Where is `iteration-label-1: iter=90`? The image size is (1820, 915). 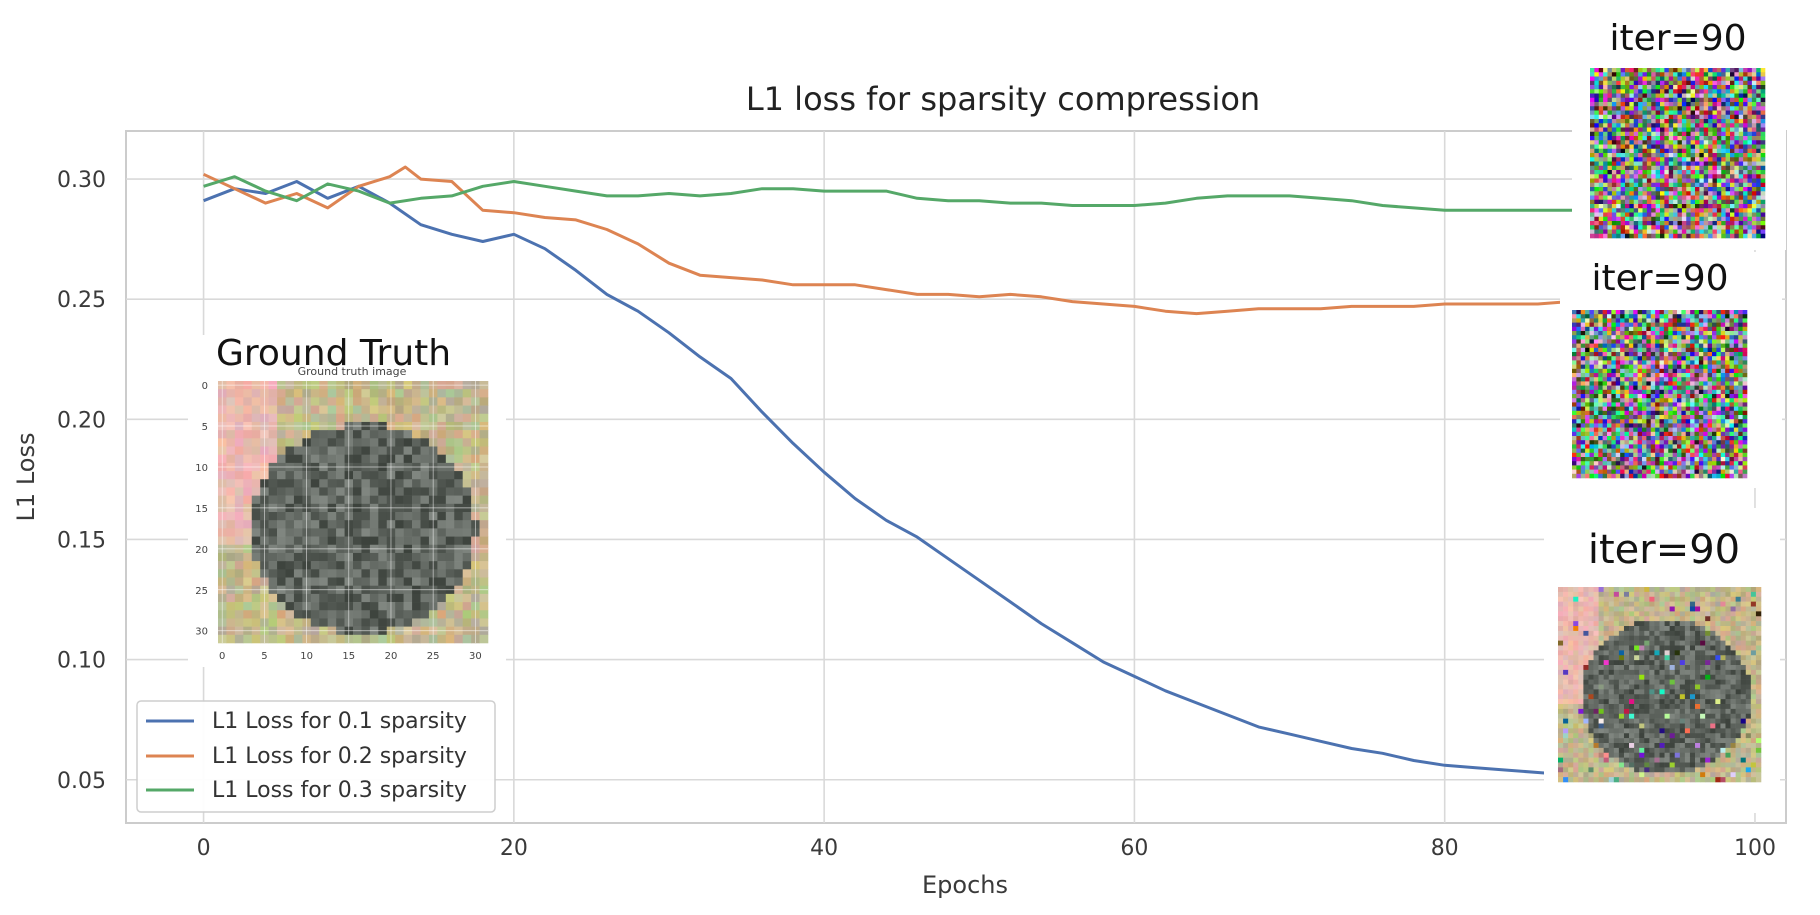 iteration-label-1: iter=90 is located at coordinates (1677, 38).